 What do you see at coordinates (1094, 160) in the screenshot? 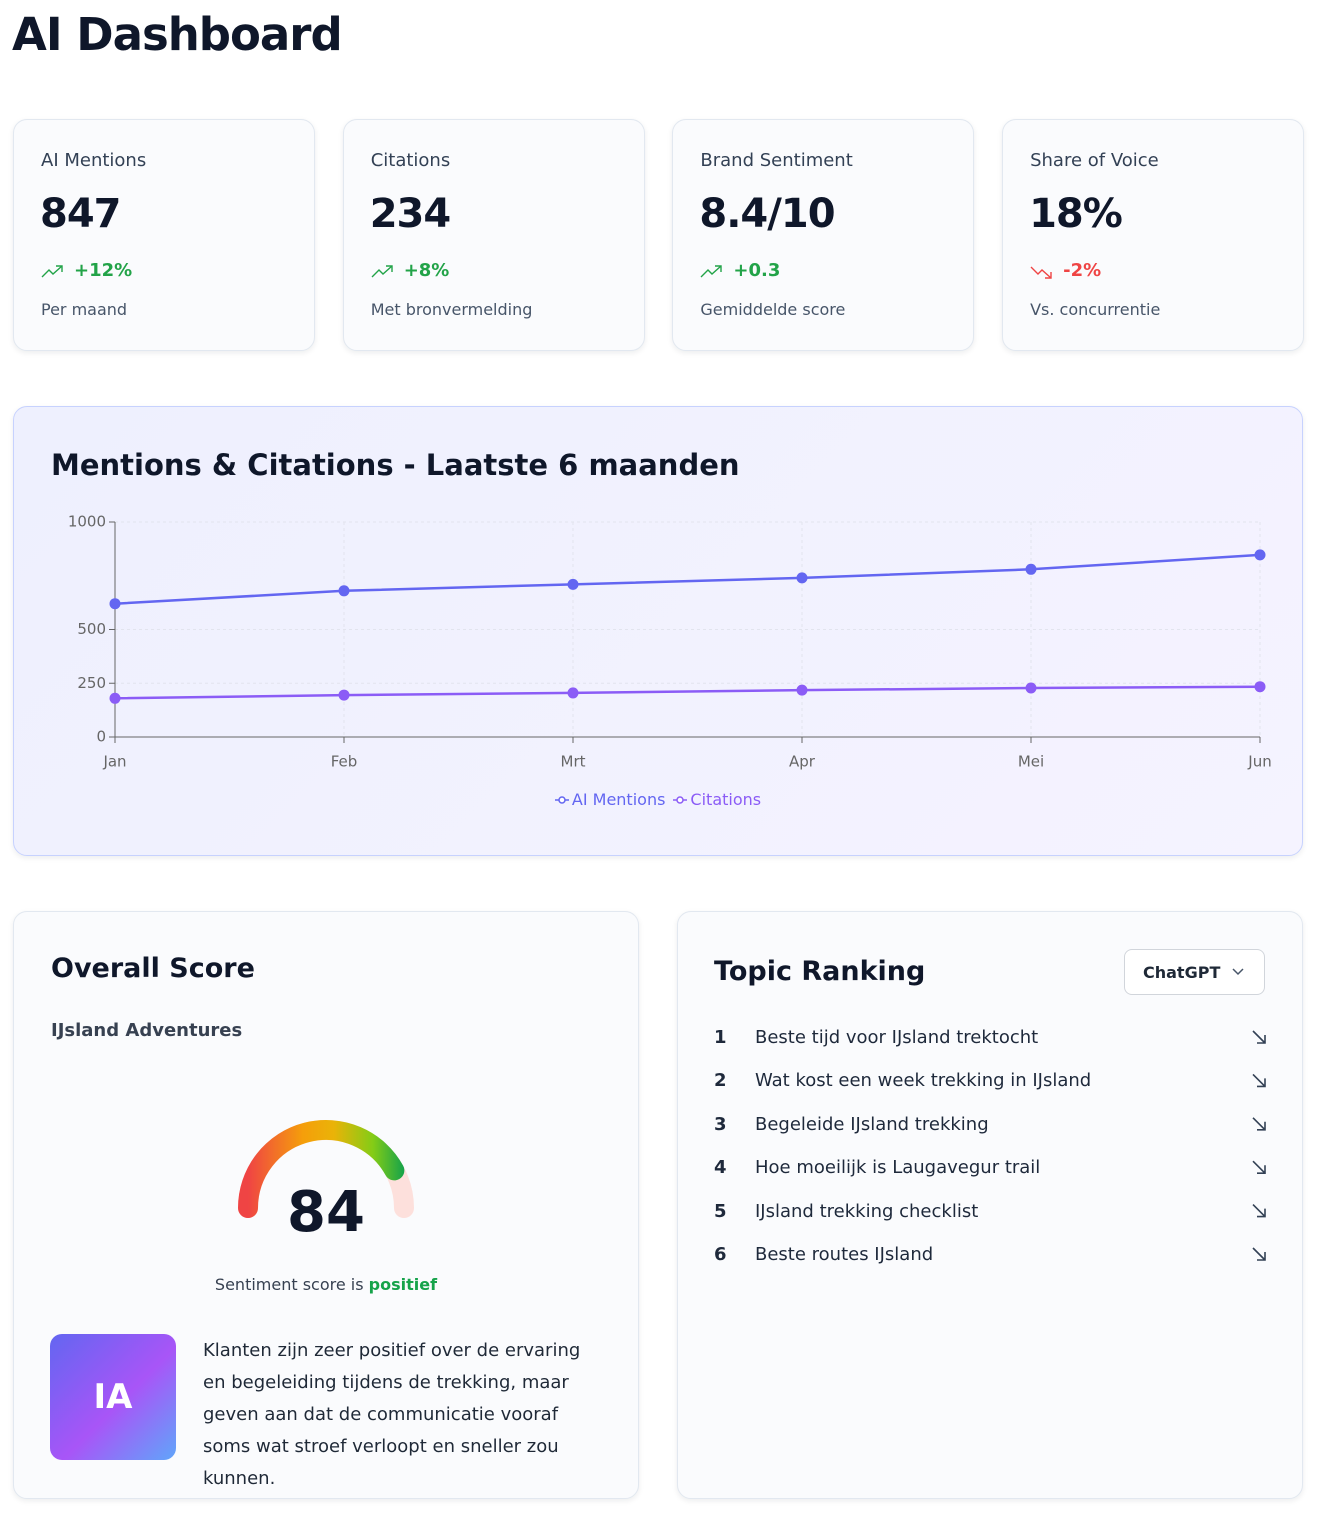
I see `kpi-label: Share of Voice` at bounding box center [1094, 160].